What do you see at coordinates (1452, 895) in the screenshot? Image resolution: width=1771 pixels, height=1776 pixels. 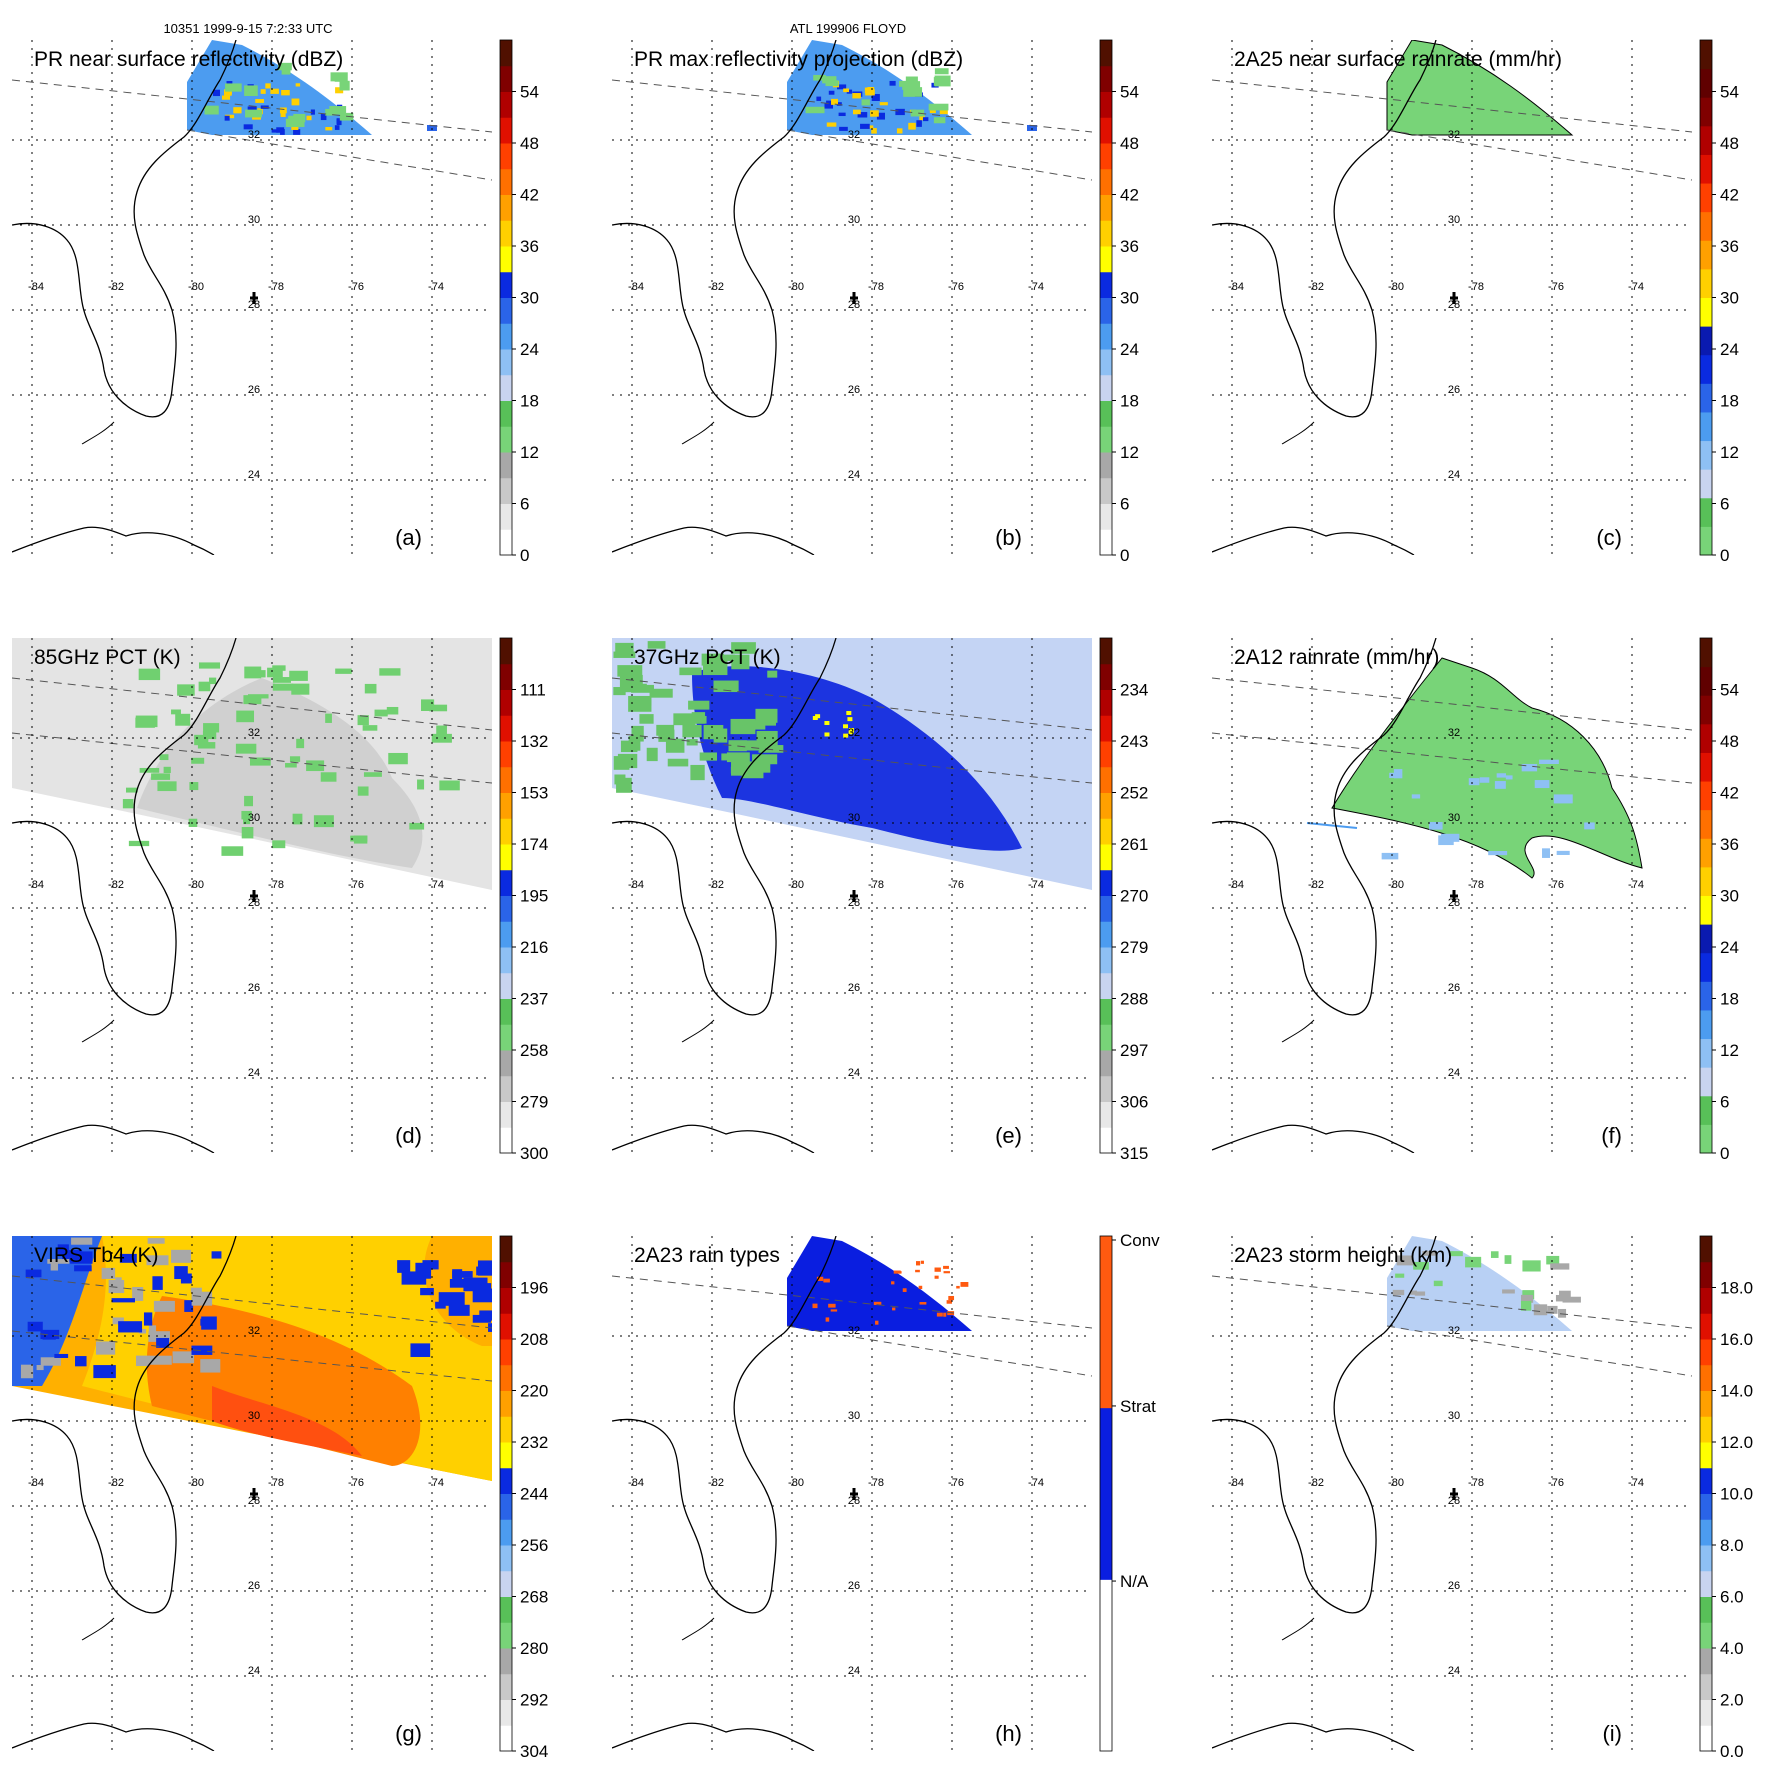 I see `map-plot-f: -84 -82 -80 -78 -76 -74 32 30 28 26 24` at bounding box center [1452, 895].